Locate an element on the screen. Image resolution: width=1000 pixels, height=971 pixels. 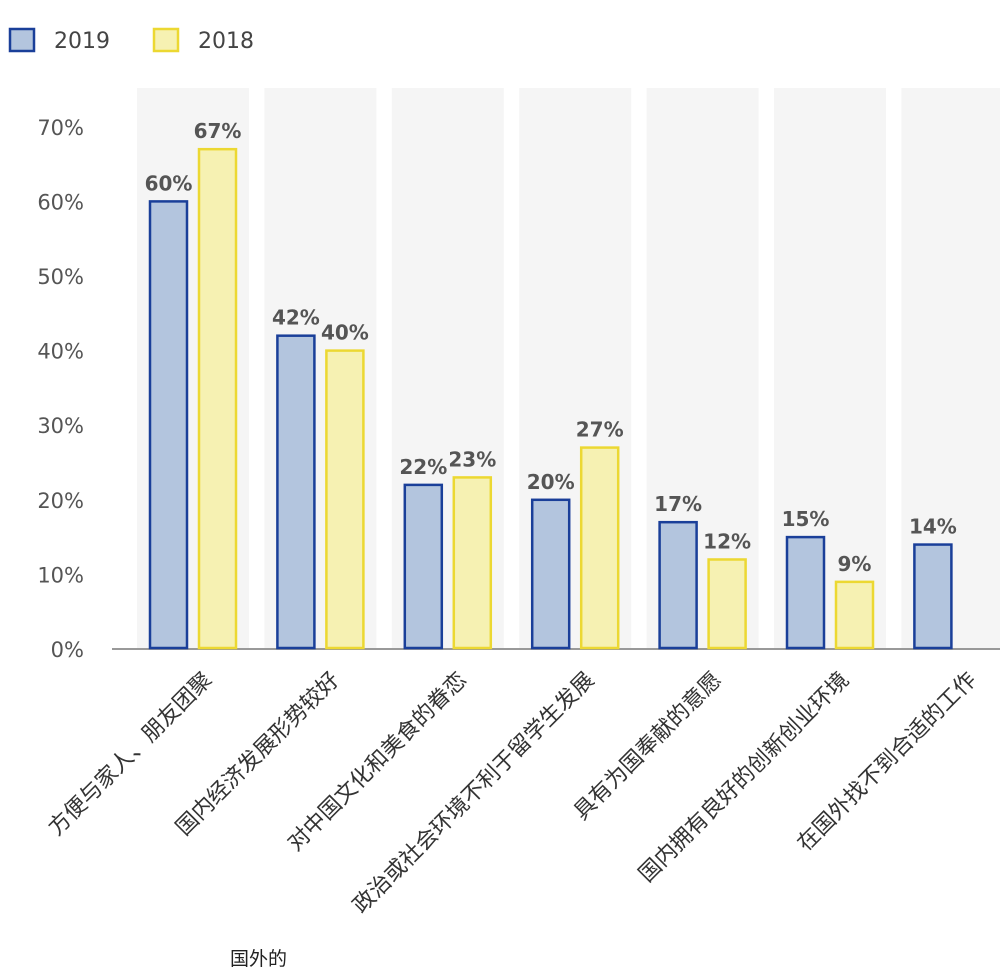
y-tick-label: 70% is located at coordinates (60, 128).